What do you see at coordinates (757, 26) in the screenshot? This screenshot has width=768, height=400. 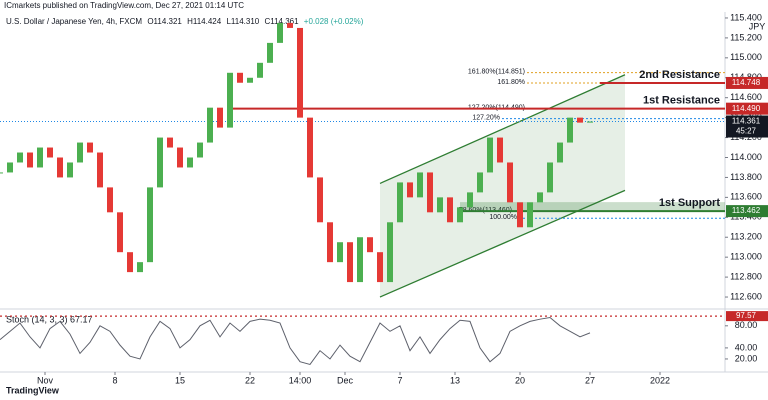 I see `currency: JPY` at bounding box center [757, 26].